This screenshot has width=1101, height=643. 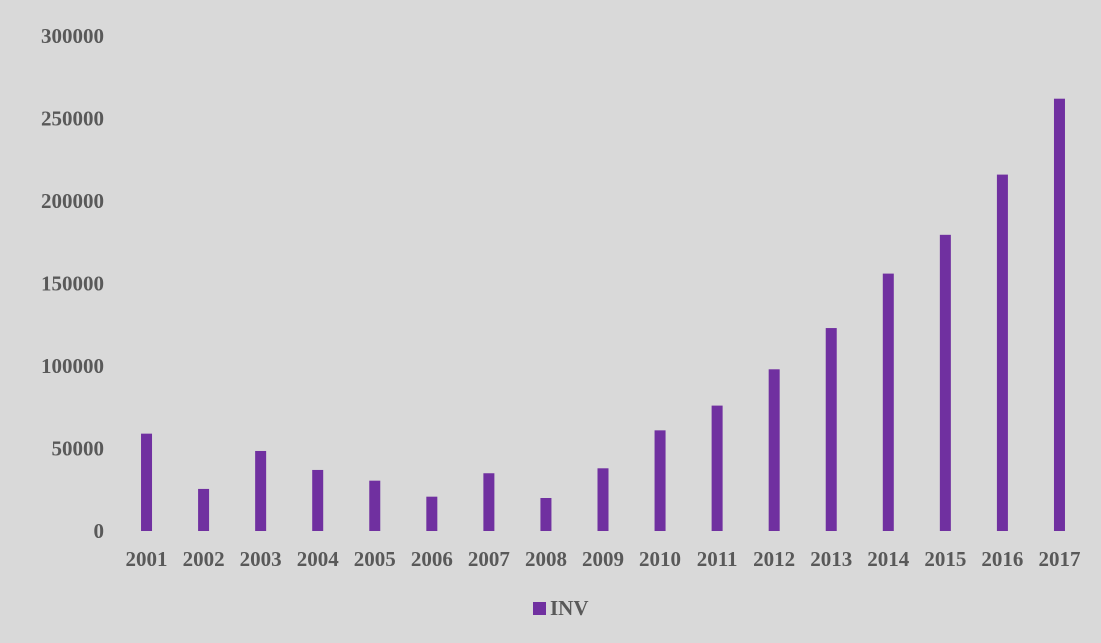 What do you see at coordinates (375, 505) in the screenshot?
I see `bar-2005` at bounding box center [375, 505].